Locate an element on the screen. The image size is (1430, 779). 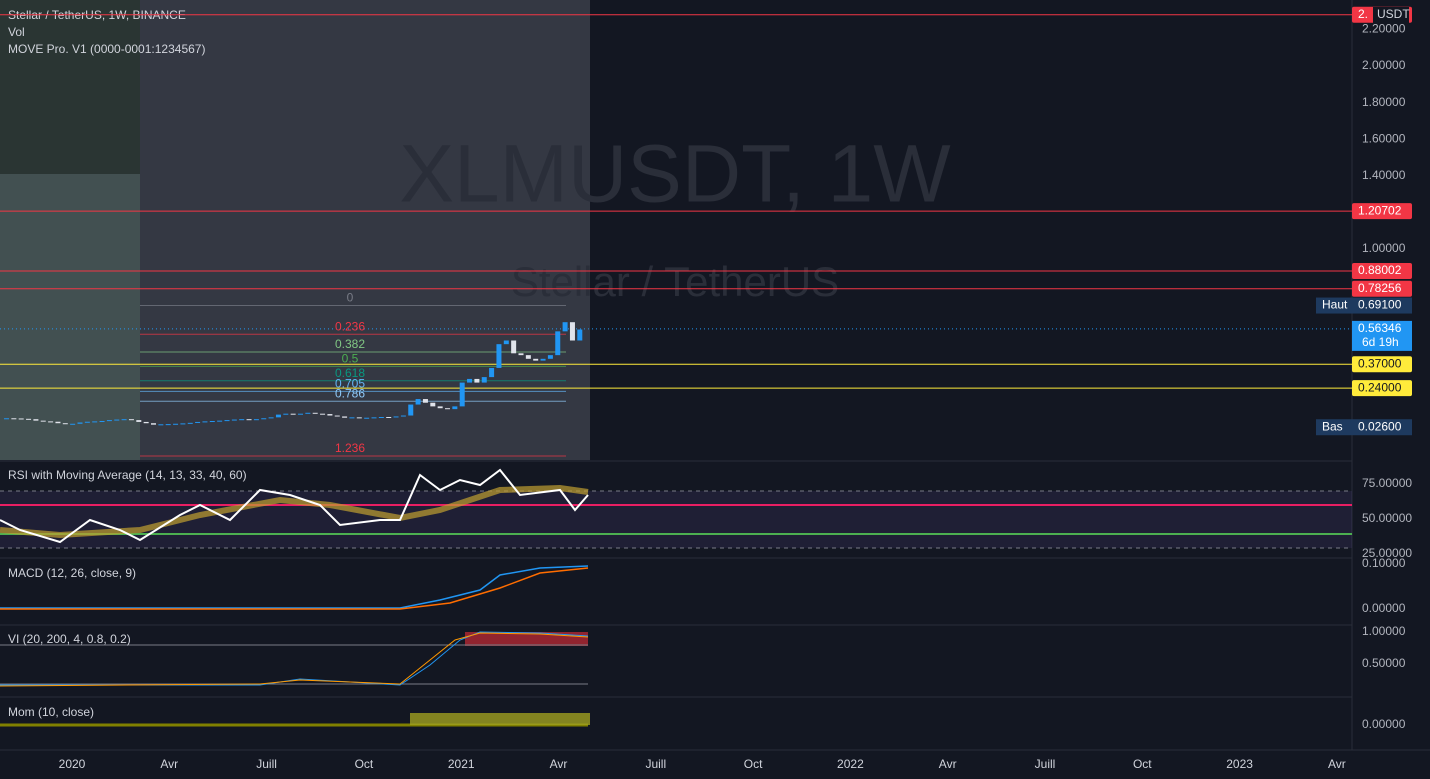
marker-value: 0.69100 is located at coordinates (1380, 305).